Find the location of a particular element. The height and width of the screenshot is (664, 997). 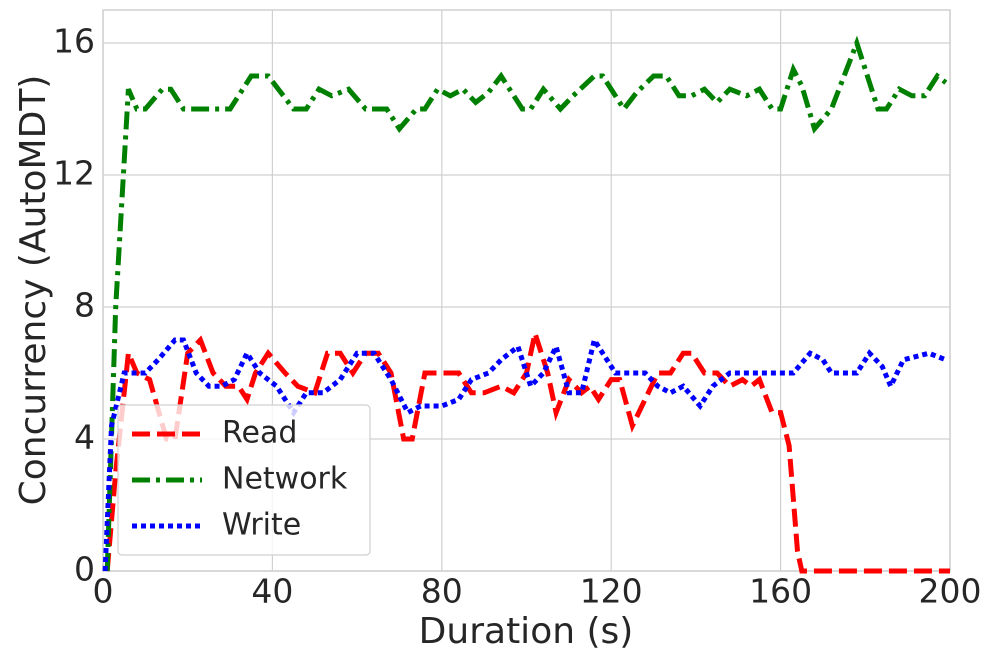

legend: Read Network Write is located at coordinates (244, 480).